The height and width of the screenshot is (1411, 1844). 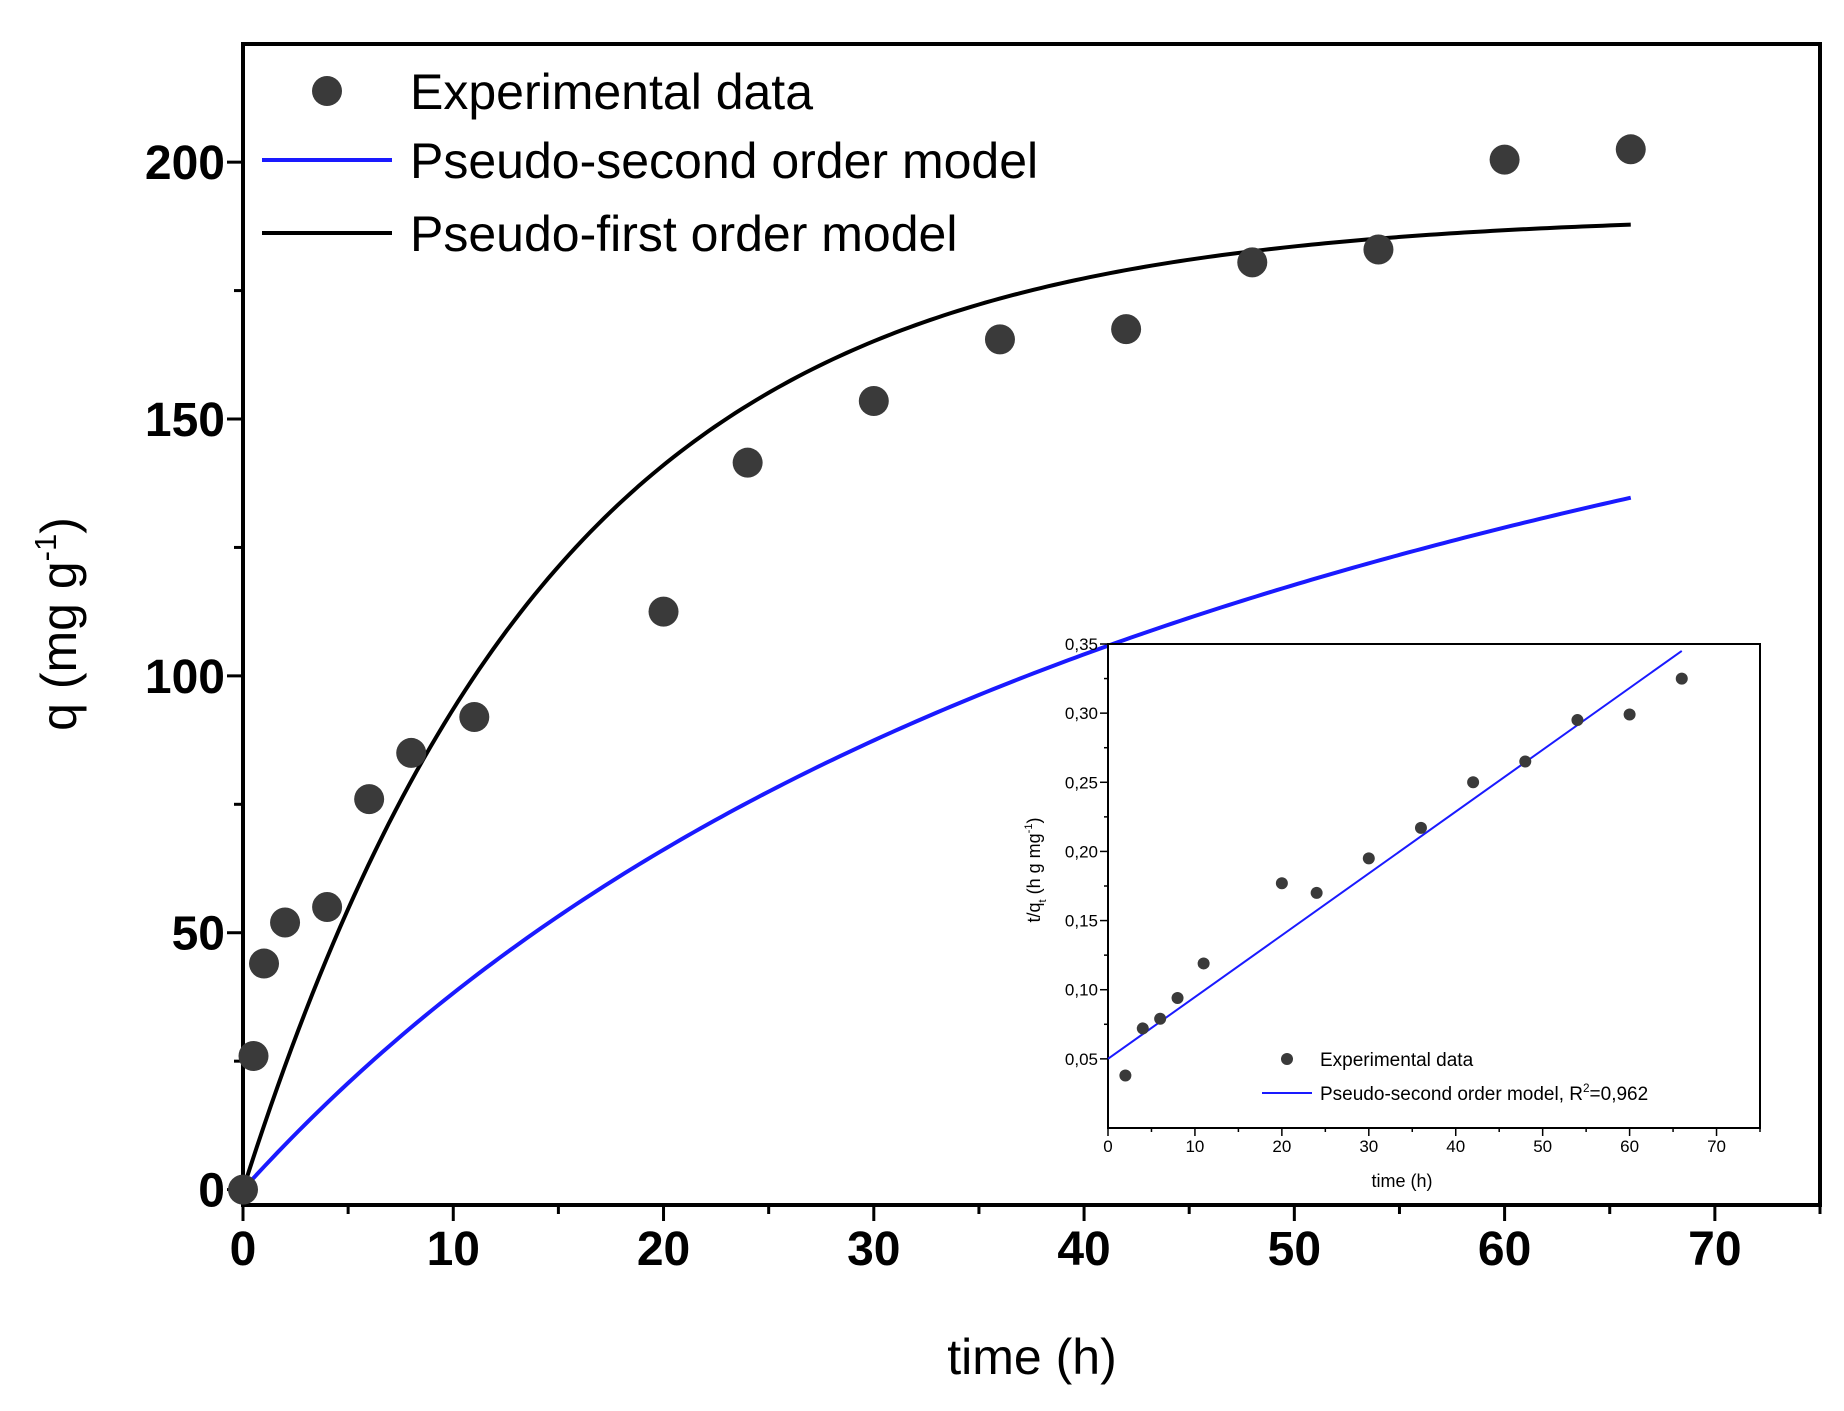 I want to click on inset-x-tick-label: 30, so click(x=1368, y=1146).